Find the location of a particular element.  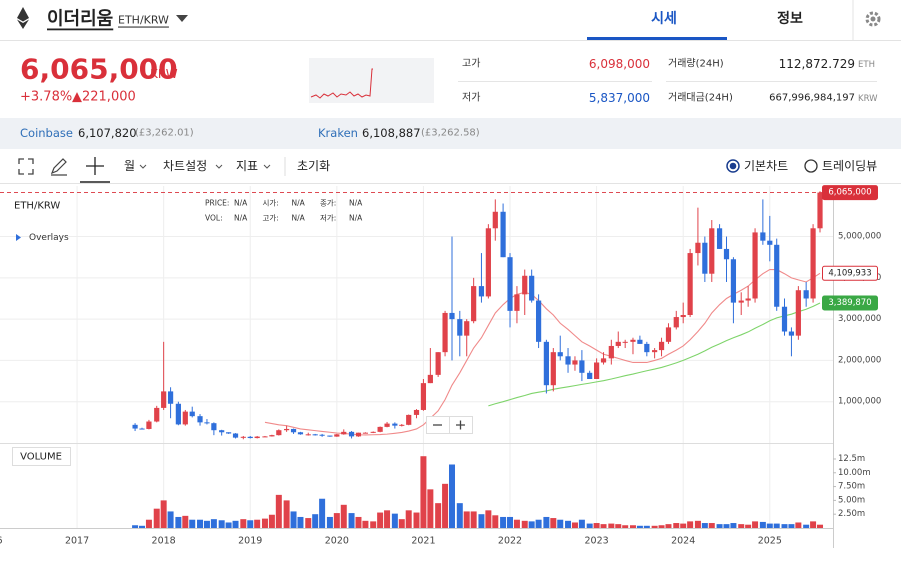

info-label: VOL: is located at coordinates (214, 218).